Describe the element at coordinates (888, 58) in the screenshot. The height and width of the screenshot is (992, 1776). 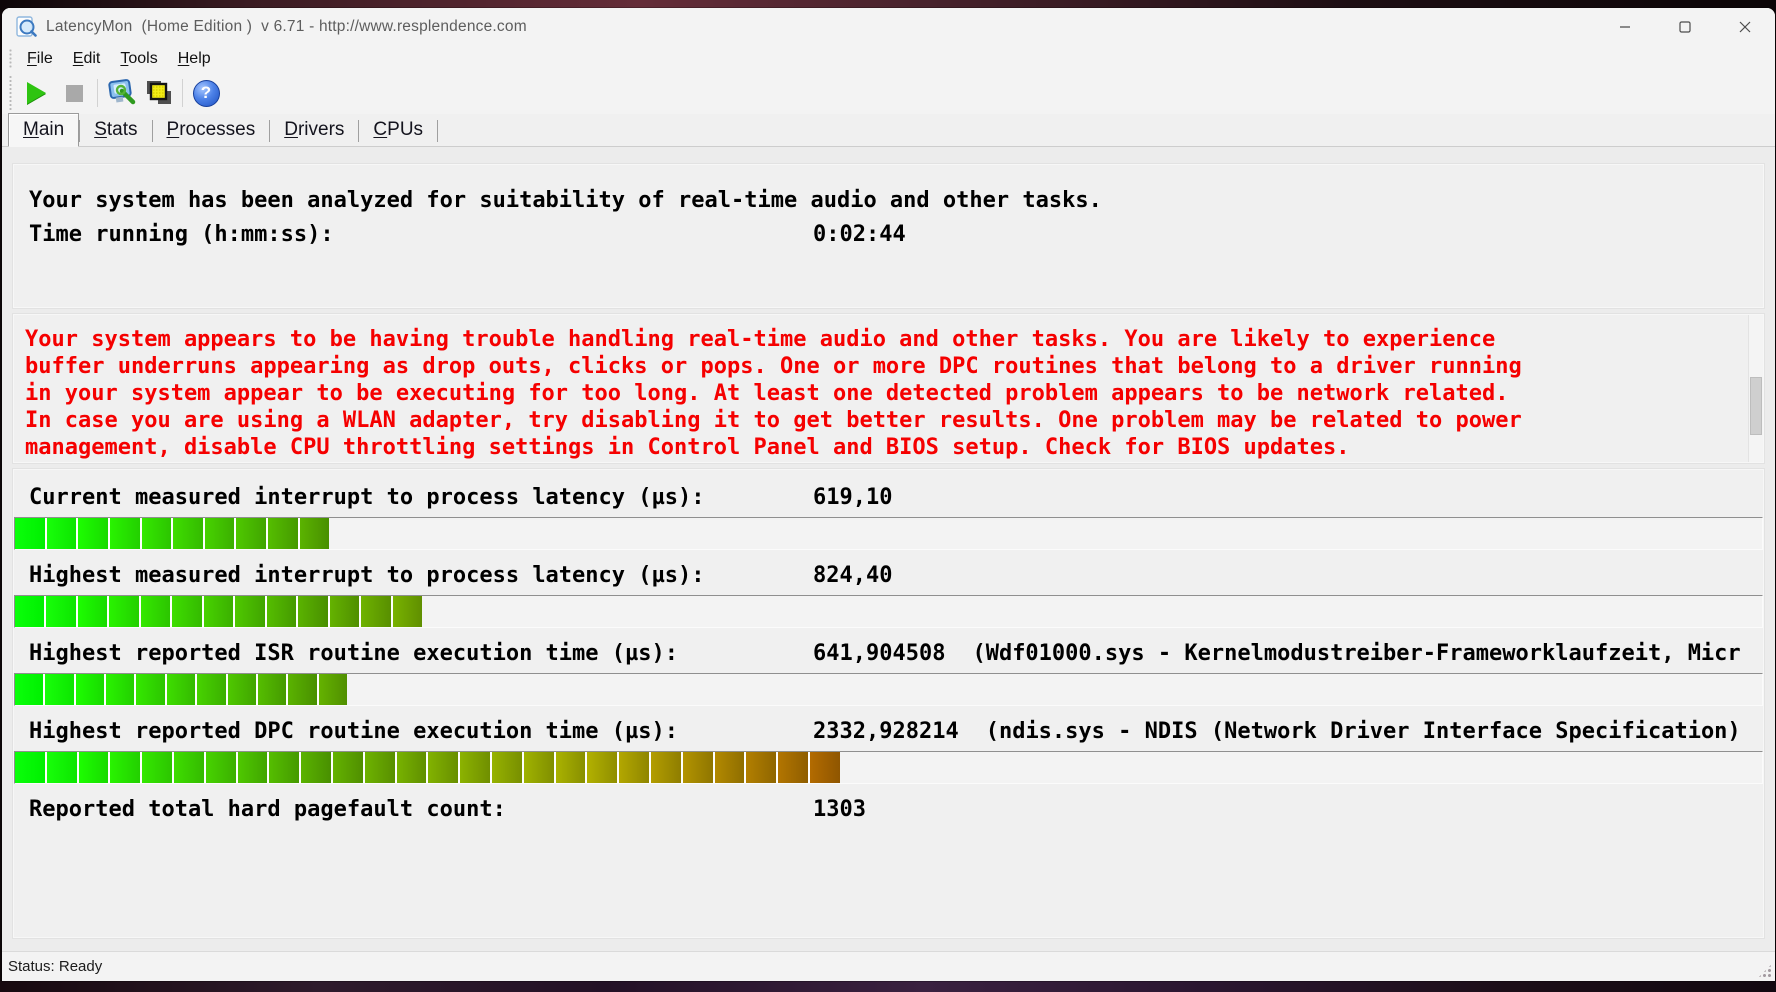
I see `menu-bar: File Edit Tools Help` at that location.